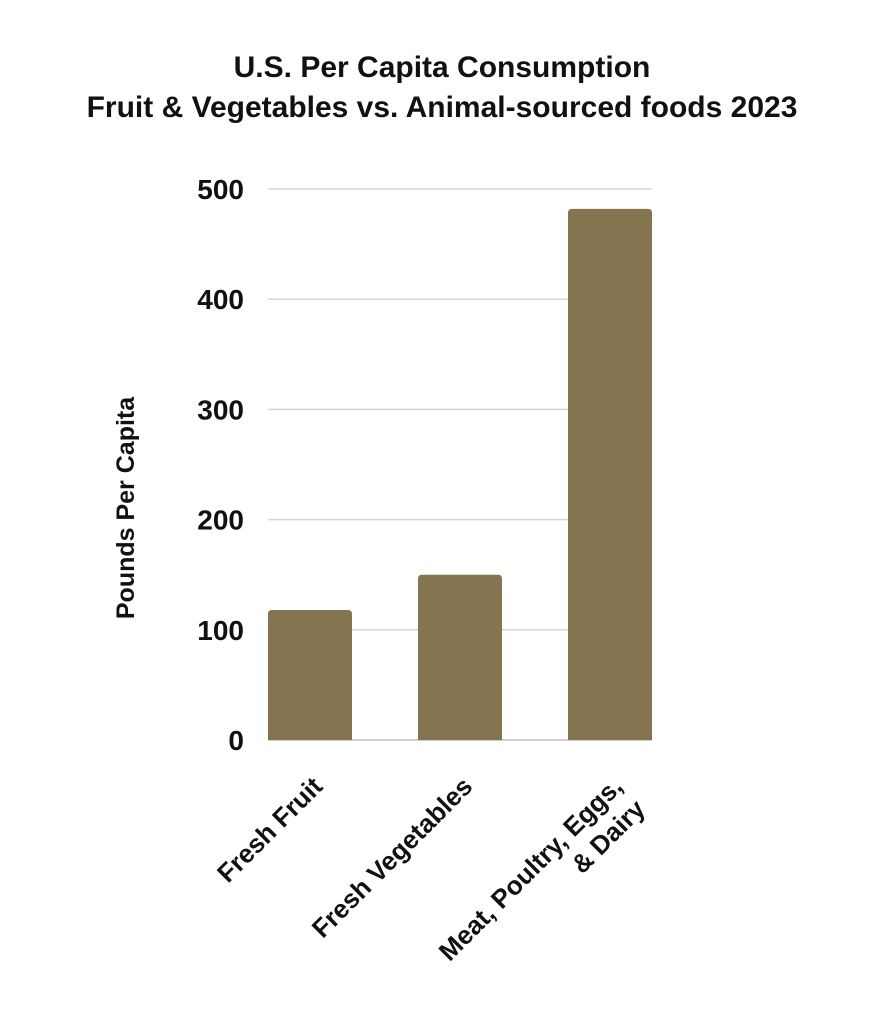  Describe the element at coordinates (220, 465) in the screenshot. I see `y-axis-ticks: 0 100 200 300 400 500` at that location.